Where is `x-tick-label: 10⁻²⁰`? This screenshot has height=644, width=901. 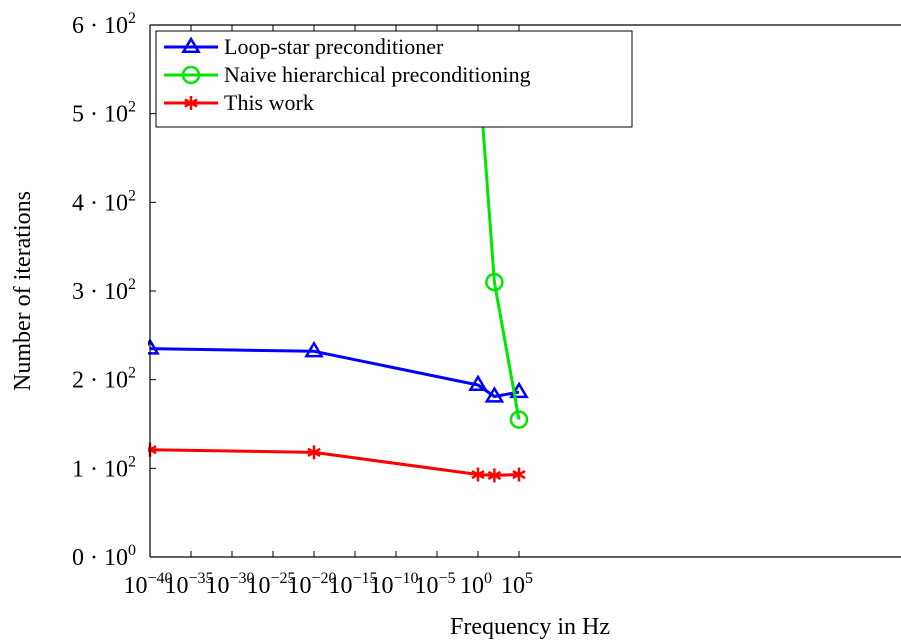
x-tick-label: 10⁻²⁰ is located at coordinates (311, 584).